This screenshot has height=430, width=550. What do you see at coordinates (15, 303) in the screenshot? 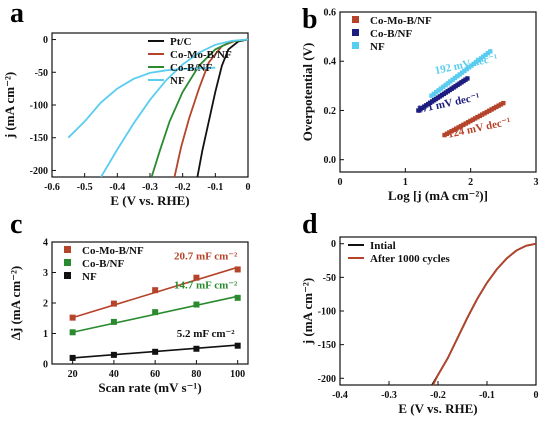
I see `y-axis-label: Δj (mA cm⁻²)` at bounding box center [15, 303].